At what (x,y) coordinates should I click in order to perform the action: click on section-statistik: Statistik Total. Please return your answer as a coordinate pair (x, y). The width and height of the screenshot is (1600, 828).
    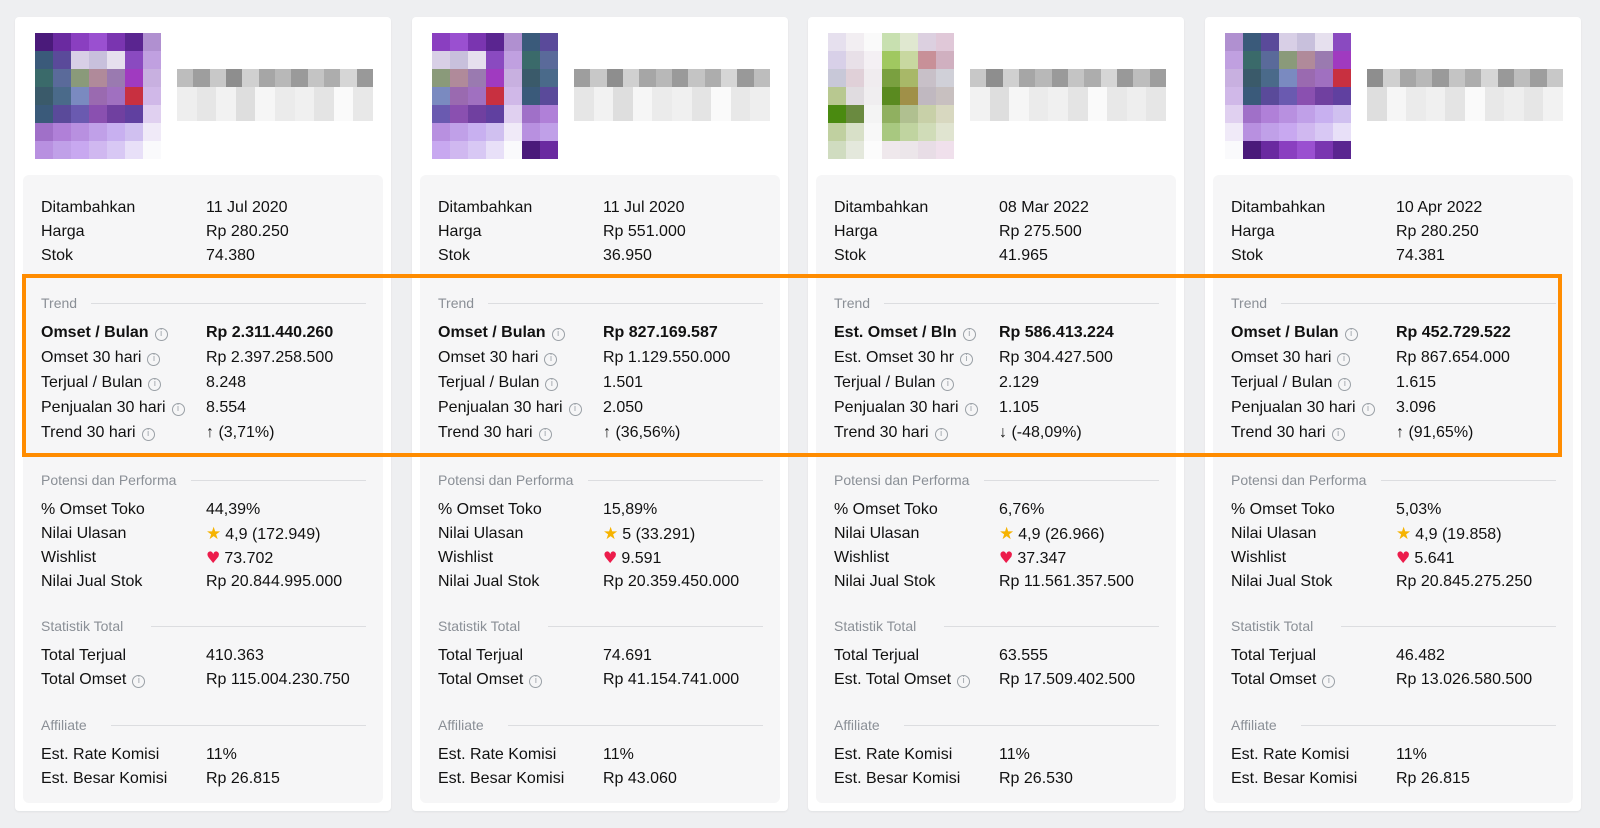
    Looking at the image, I should click on (203, 626).